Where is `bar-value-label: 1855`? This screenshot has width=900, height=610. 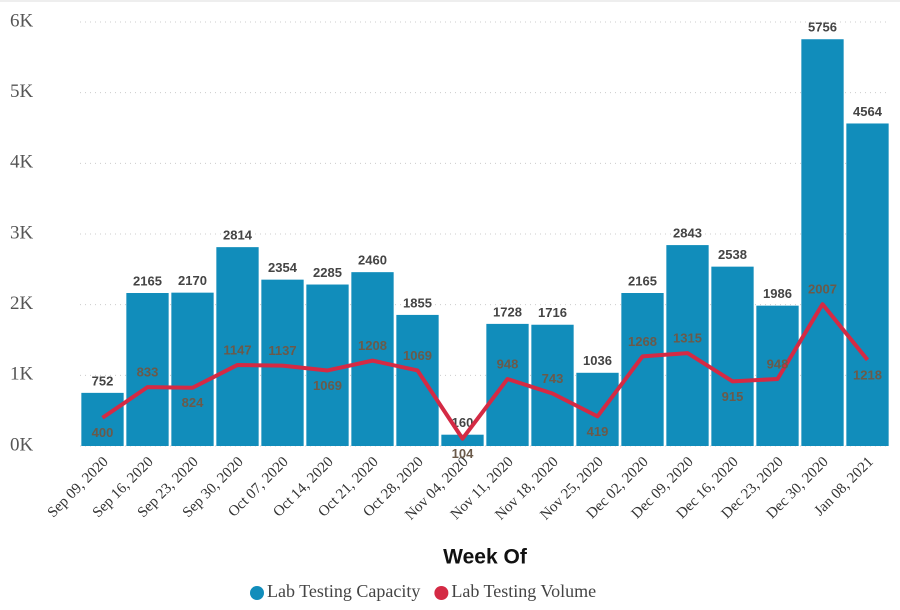
bar-value-label: 1855 is located at coordinates (417, 302).